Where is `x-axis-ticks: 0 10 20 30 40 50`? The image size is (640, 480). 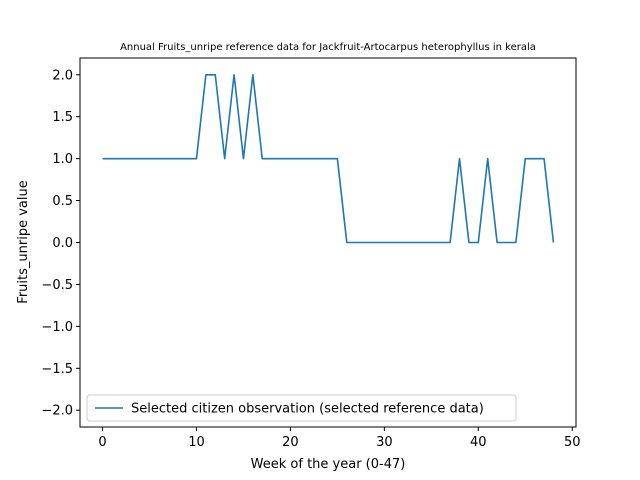 x-axis-ticks: 0 10 20 30 40 50 is located at coordinates (339, 438).